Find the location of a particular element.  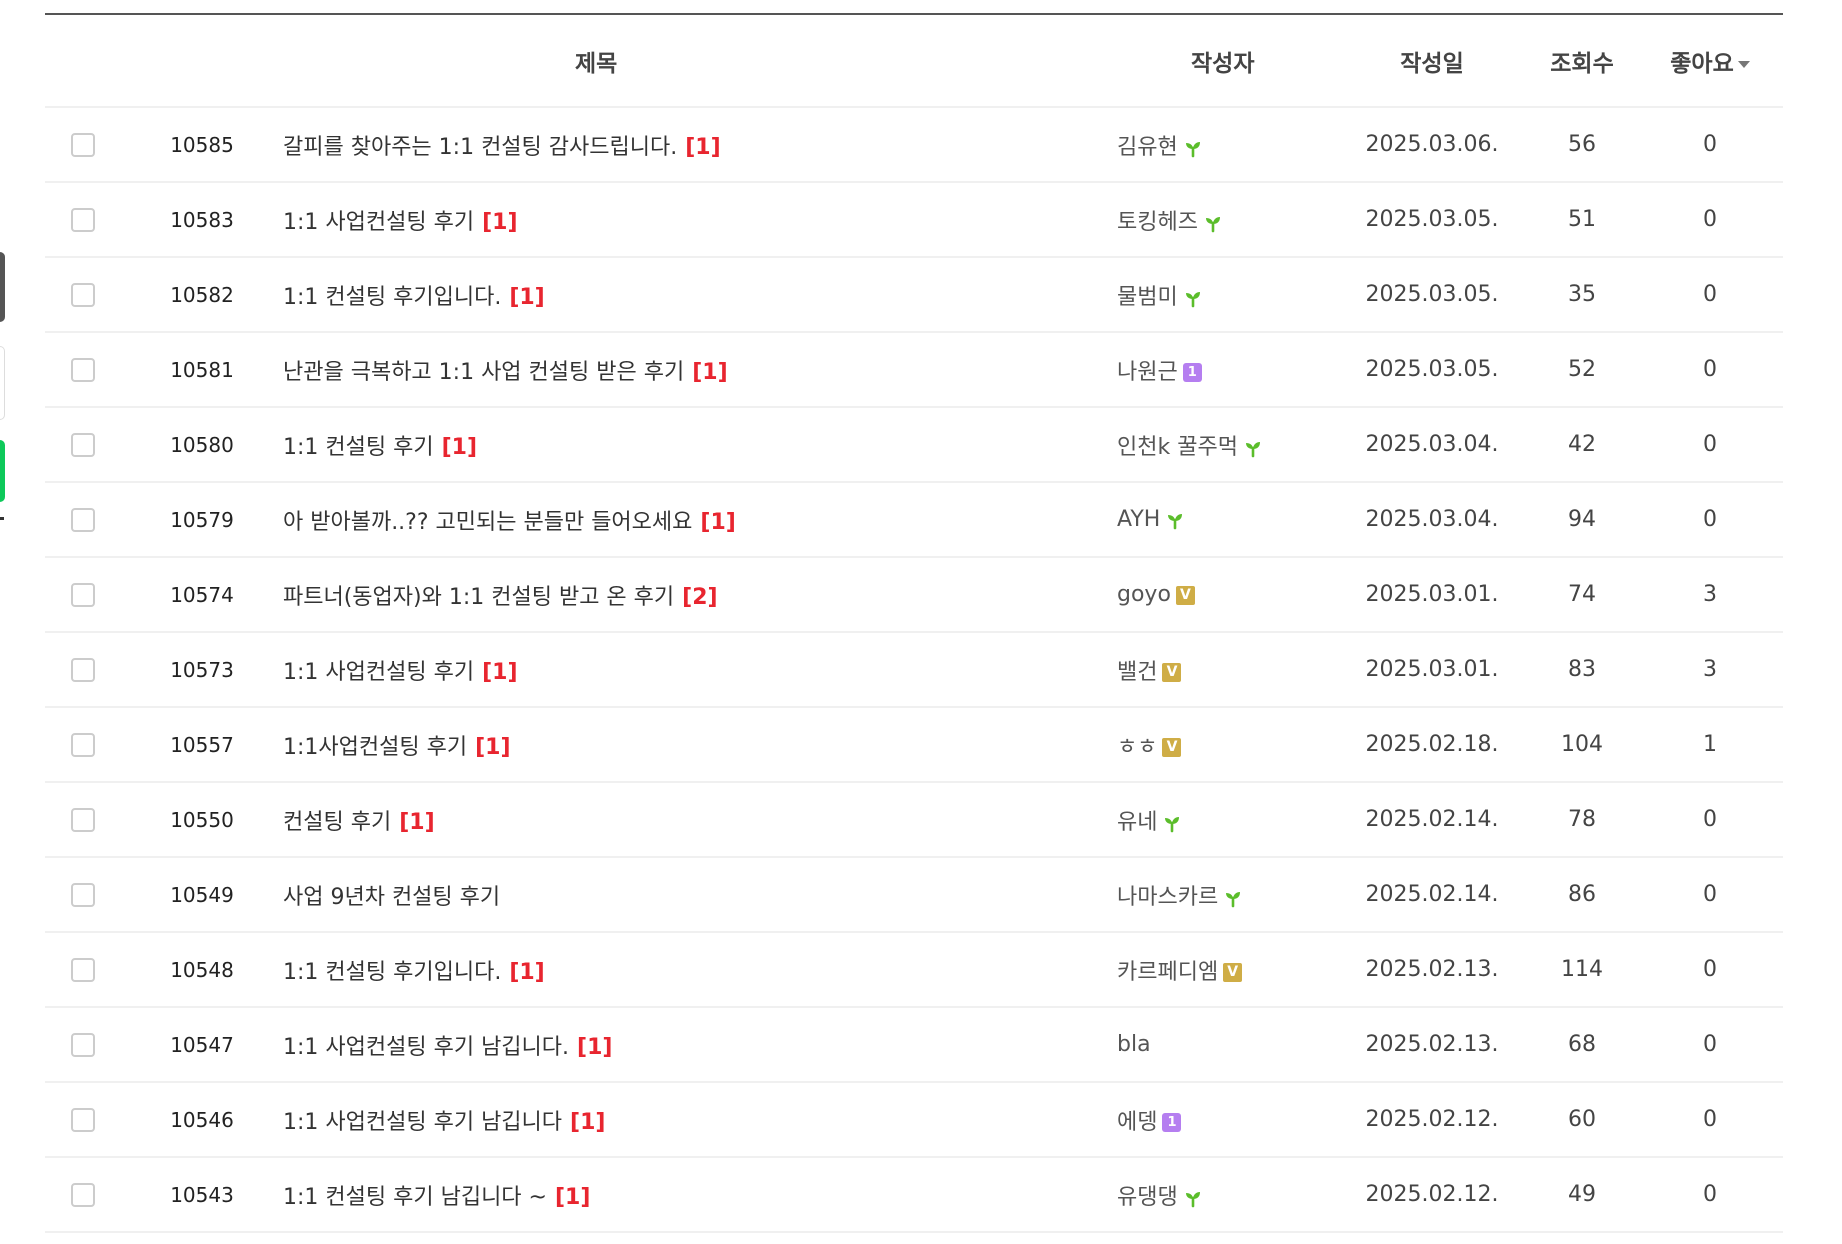

author-name: 토킹헤즈 is located at coordinates (1157, 222).